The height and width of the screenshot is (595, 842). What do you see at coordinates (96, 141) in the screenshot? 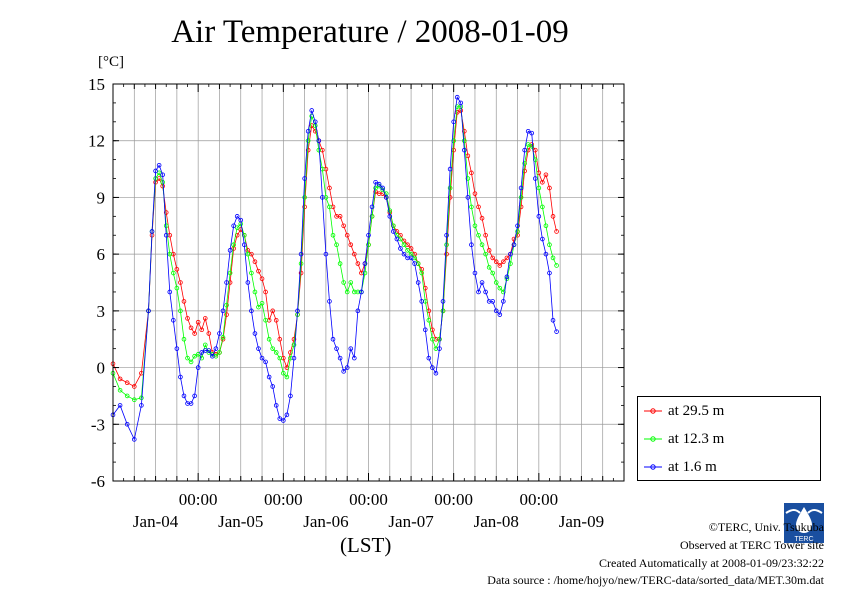
I see `y-tick-label: 12` at bounding box center [96, 141].